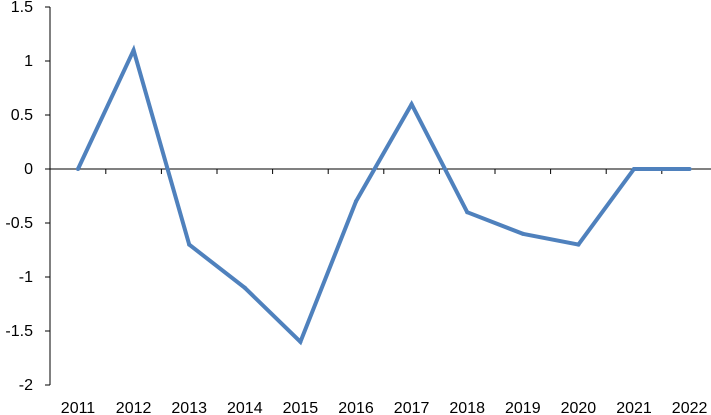 The width and height of the screenshot is (711, 415). What do you see at coordinates (26, 385) in the screenshot?
I see `y-tick-label: -2` at bounding box center [26, 385].